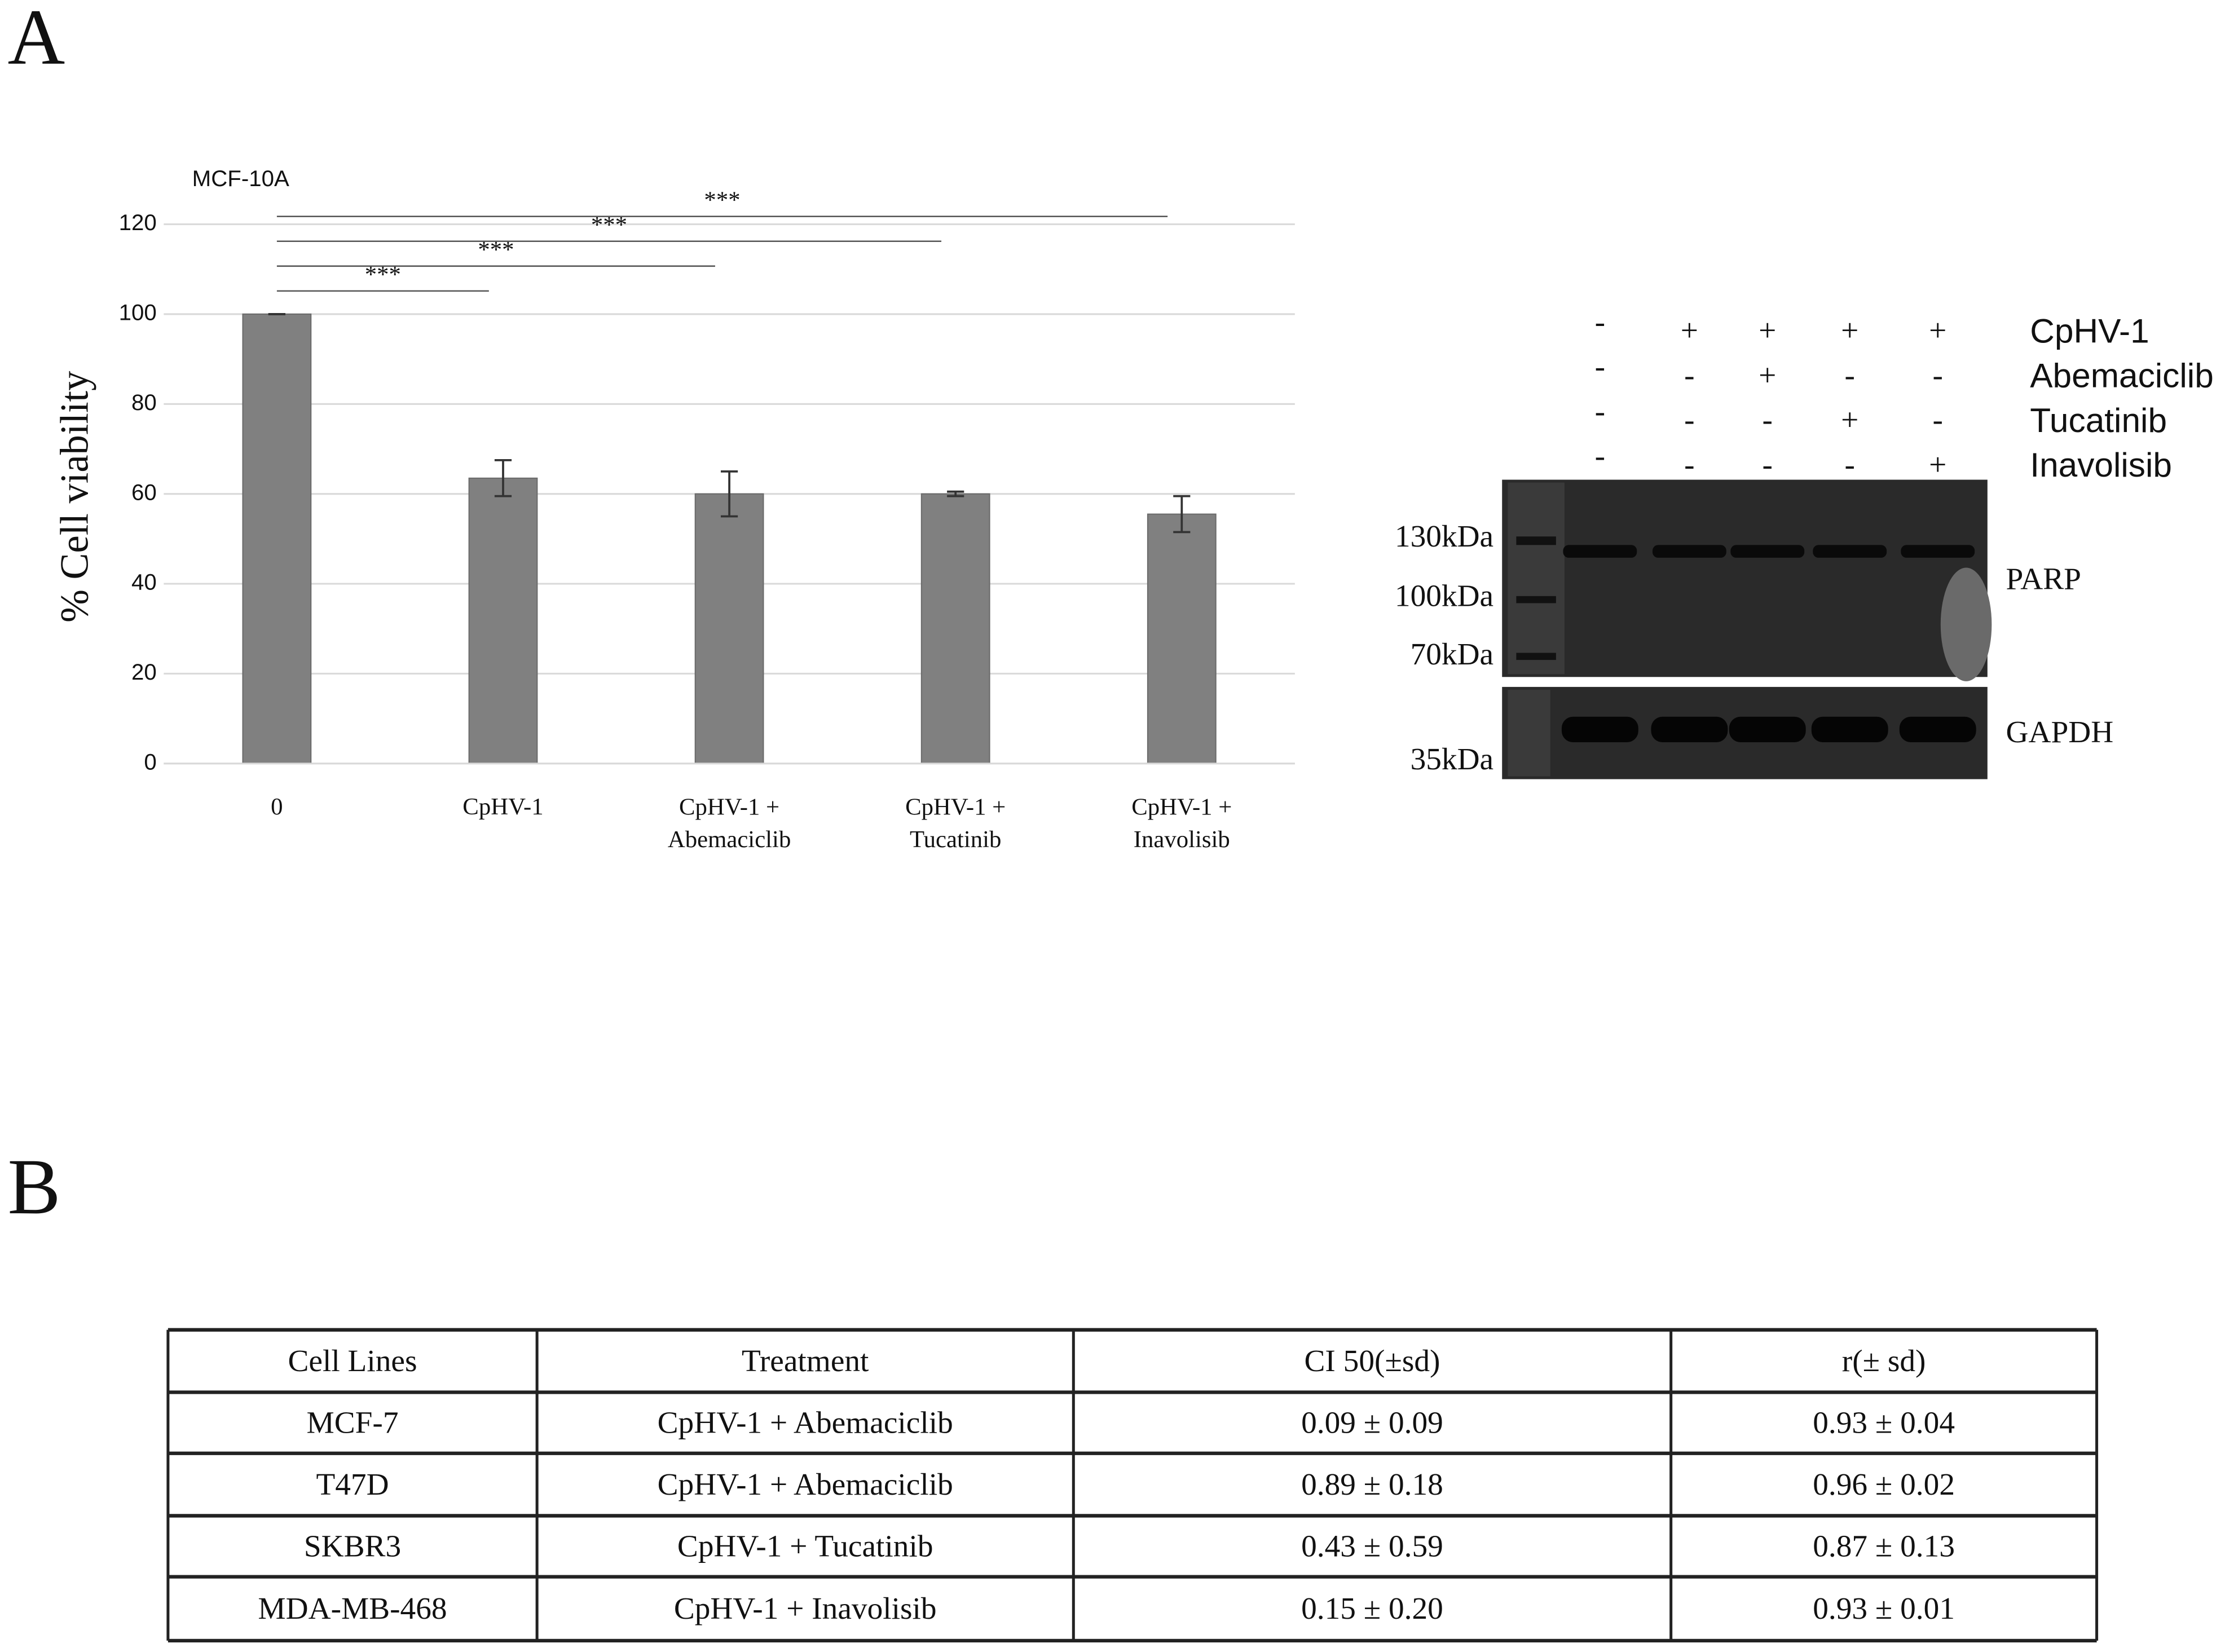  What do you see at coordinates (34, 1187) in the screenshot?
I see `panel-label: B` at bounding box center [34, 1187].